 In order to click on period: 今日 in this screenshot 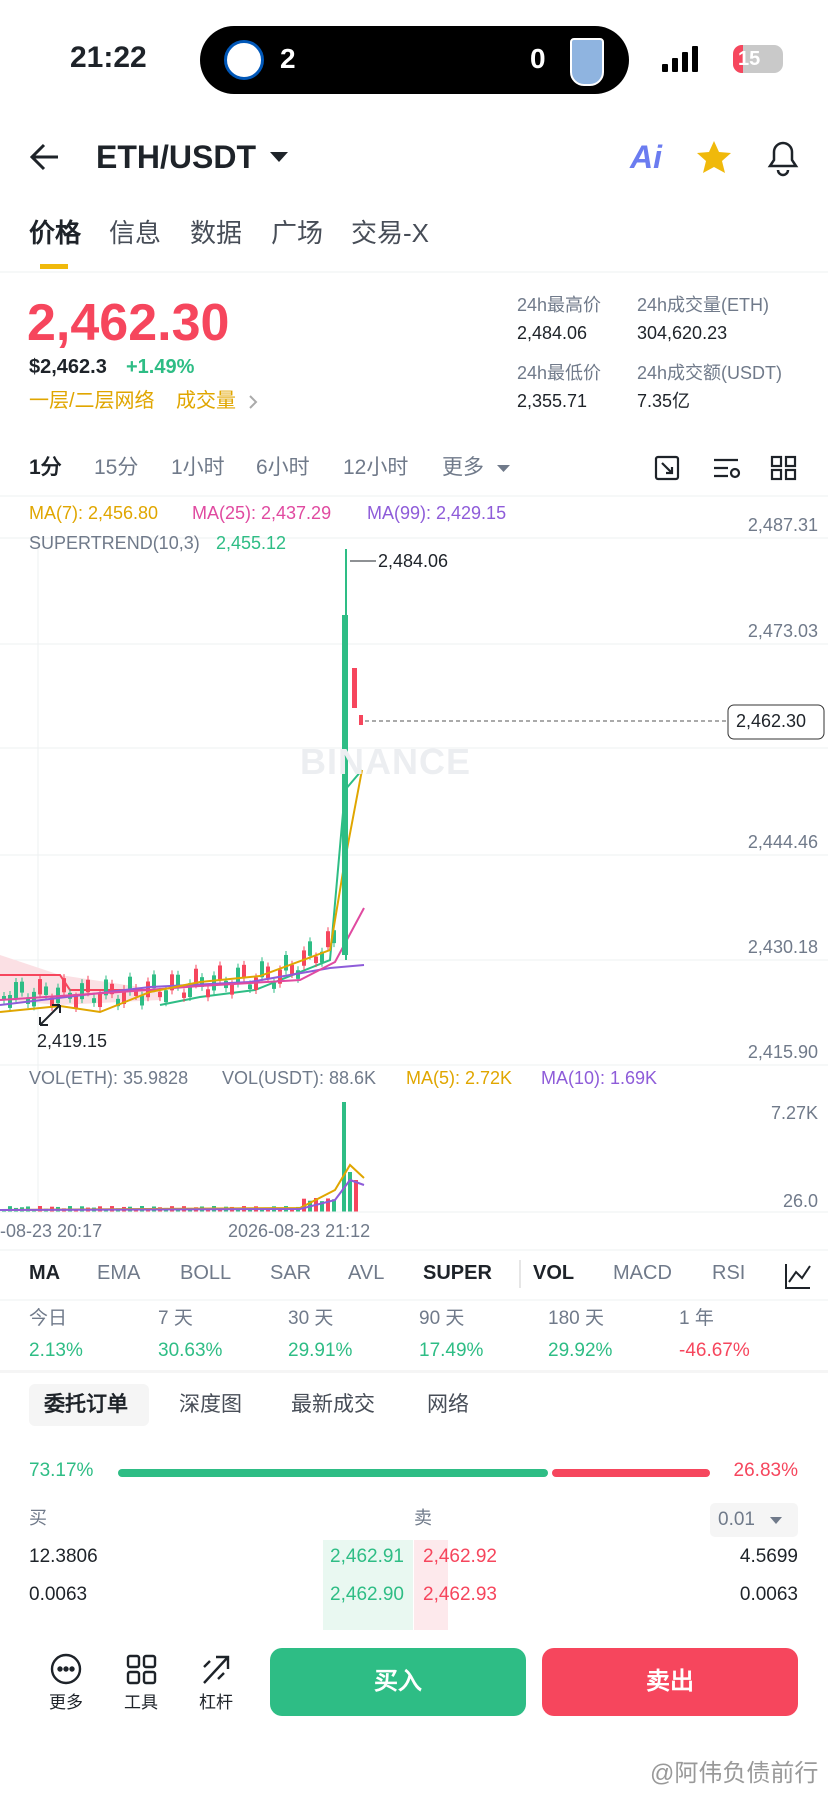, I will do `click(48, 1318)`.